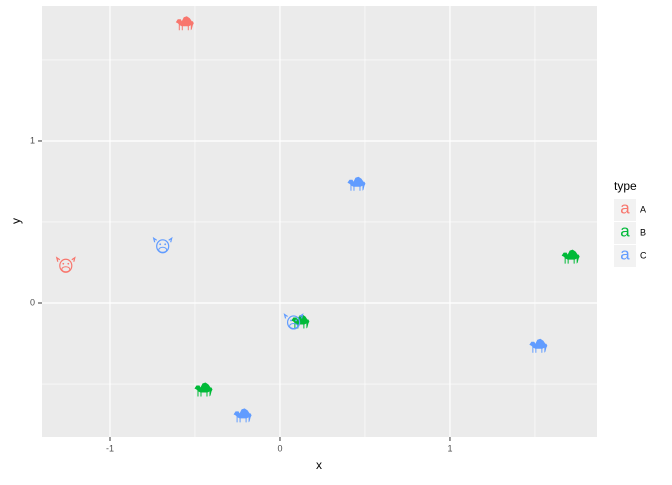  I want to click on x-tick-label: -1, so click(110, 448).